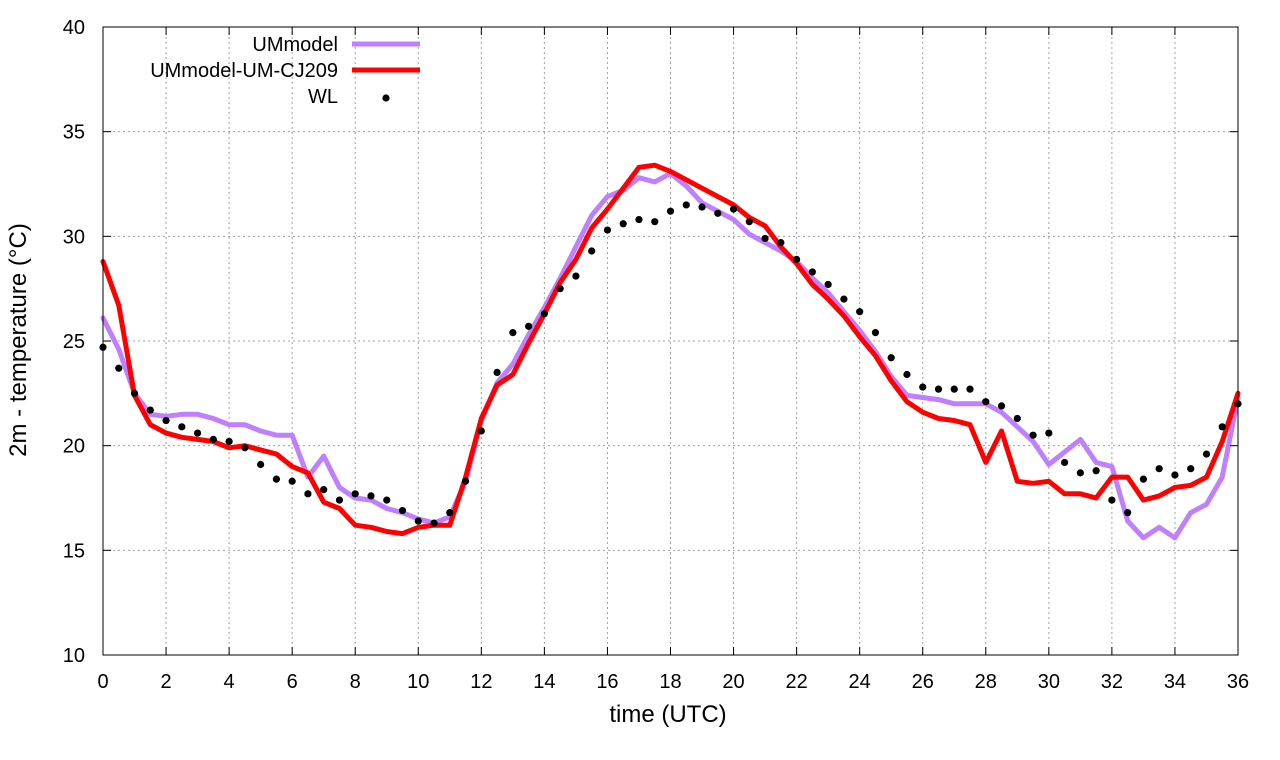 This screenshot has width=1280, height=760. What do you see at coordinates (74, 656) in the screenshot?
I see `y-tick-label: 10` at bounding box center [74, 656].